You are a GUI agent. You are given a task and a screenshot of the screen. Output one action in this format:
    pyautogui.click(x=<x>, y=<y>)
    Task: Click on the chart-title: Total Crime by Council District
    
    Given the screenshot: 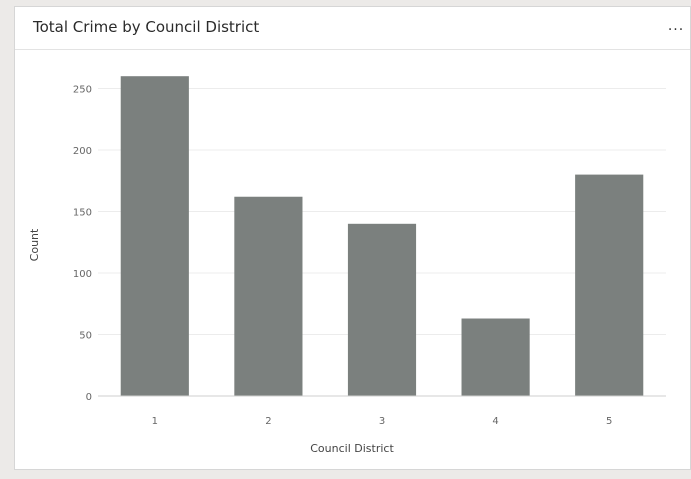 What is the action you would take?
    pyautogui.click(x=146, y=27)
    